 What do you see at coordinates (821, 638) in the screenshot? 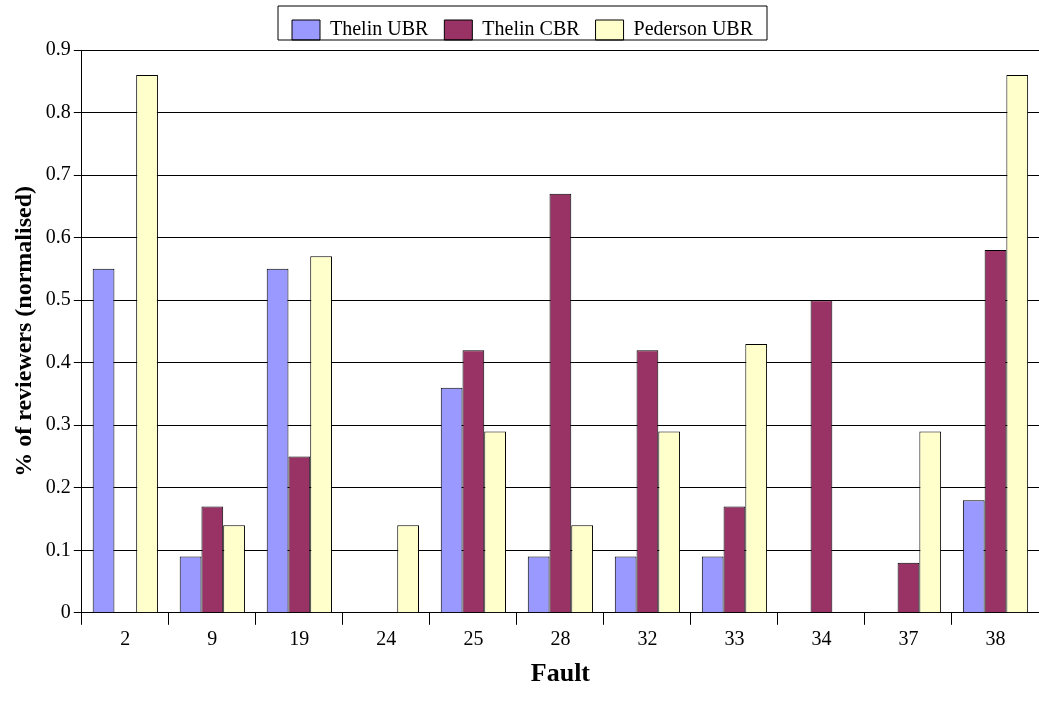
I see `x-tick-label: 34` at bounding box center [821, 638].